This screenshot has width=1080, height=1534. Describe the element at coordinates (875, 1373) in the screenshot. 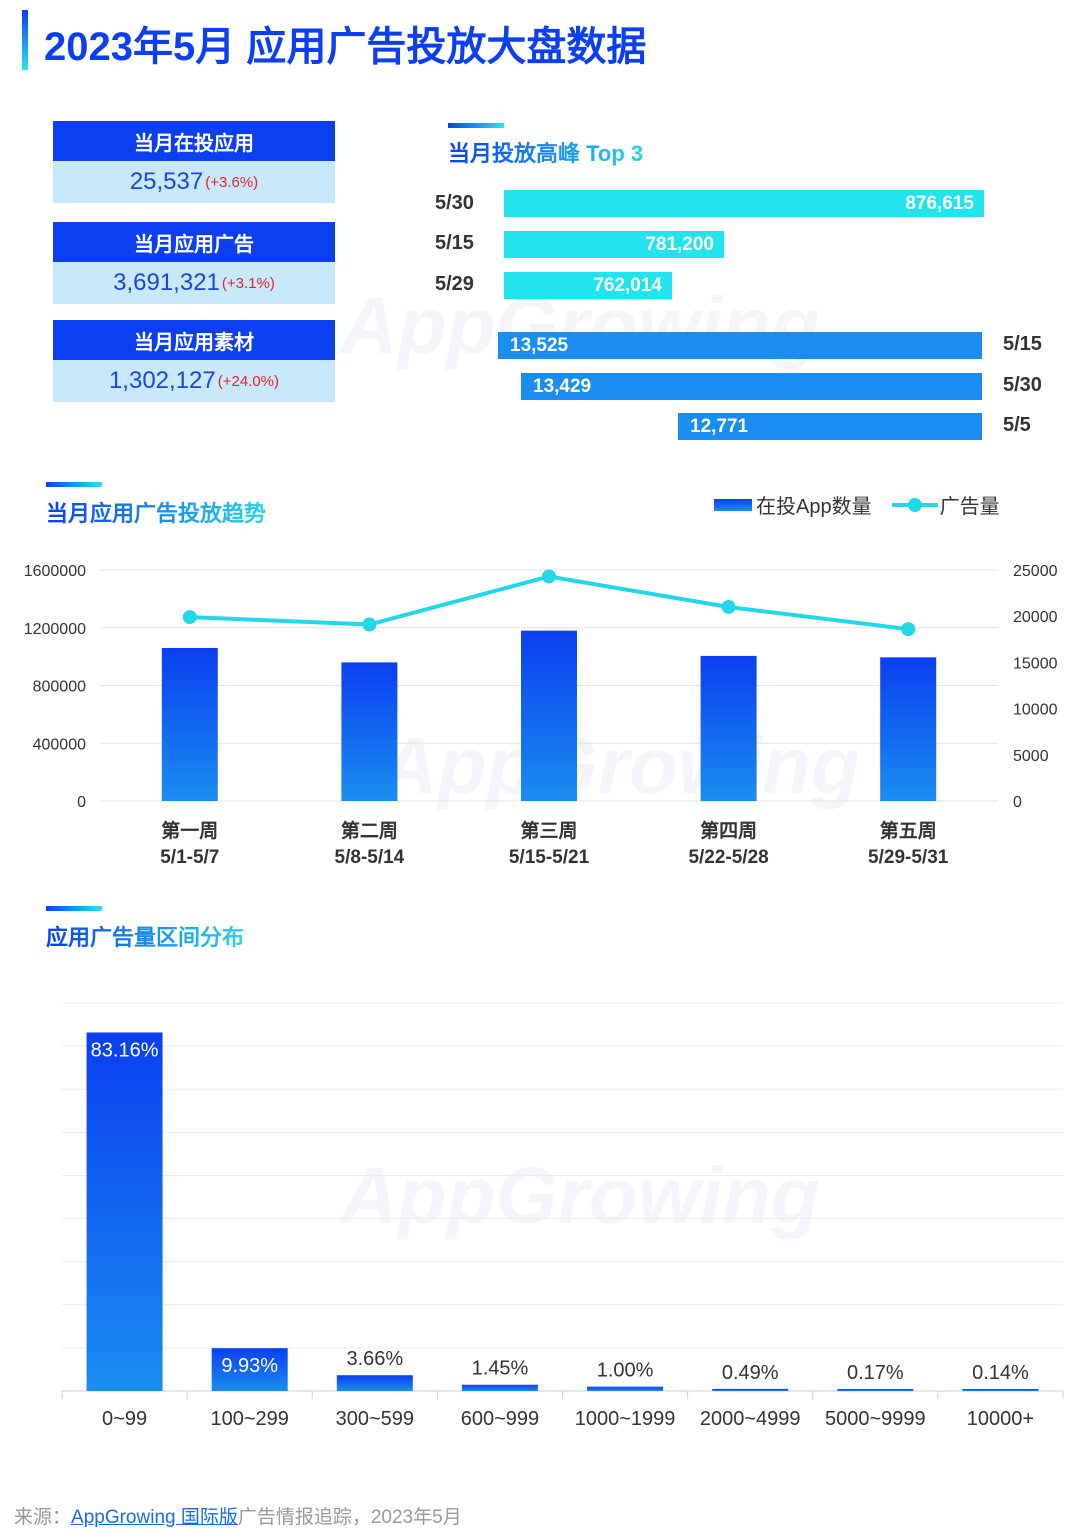

I see `data-label: 0.17%` at that location.